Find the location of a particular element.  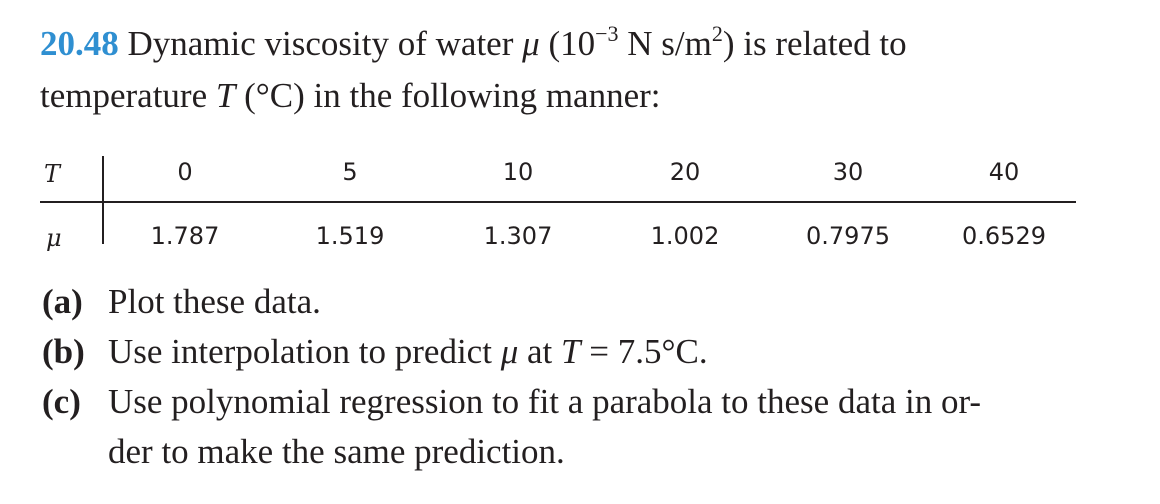

text: Plot these data. is located at coordinates (214, 301).